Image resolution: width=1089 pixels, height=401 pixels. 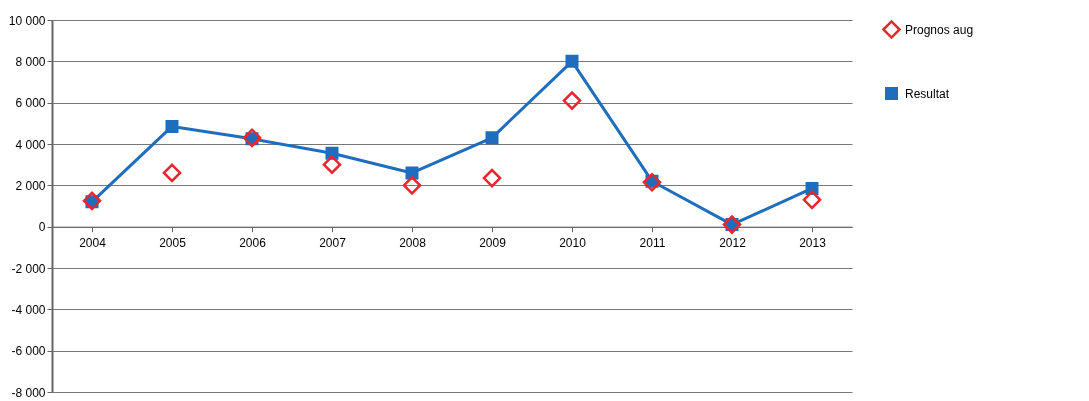 I want to click on x-tick-label: 2009, so click(x=493, y=243).